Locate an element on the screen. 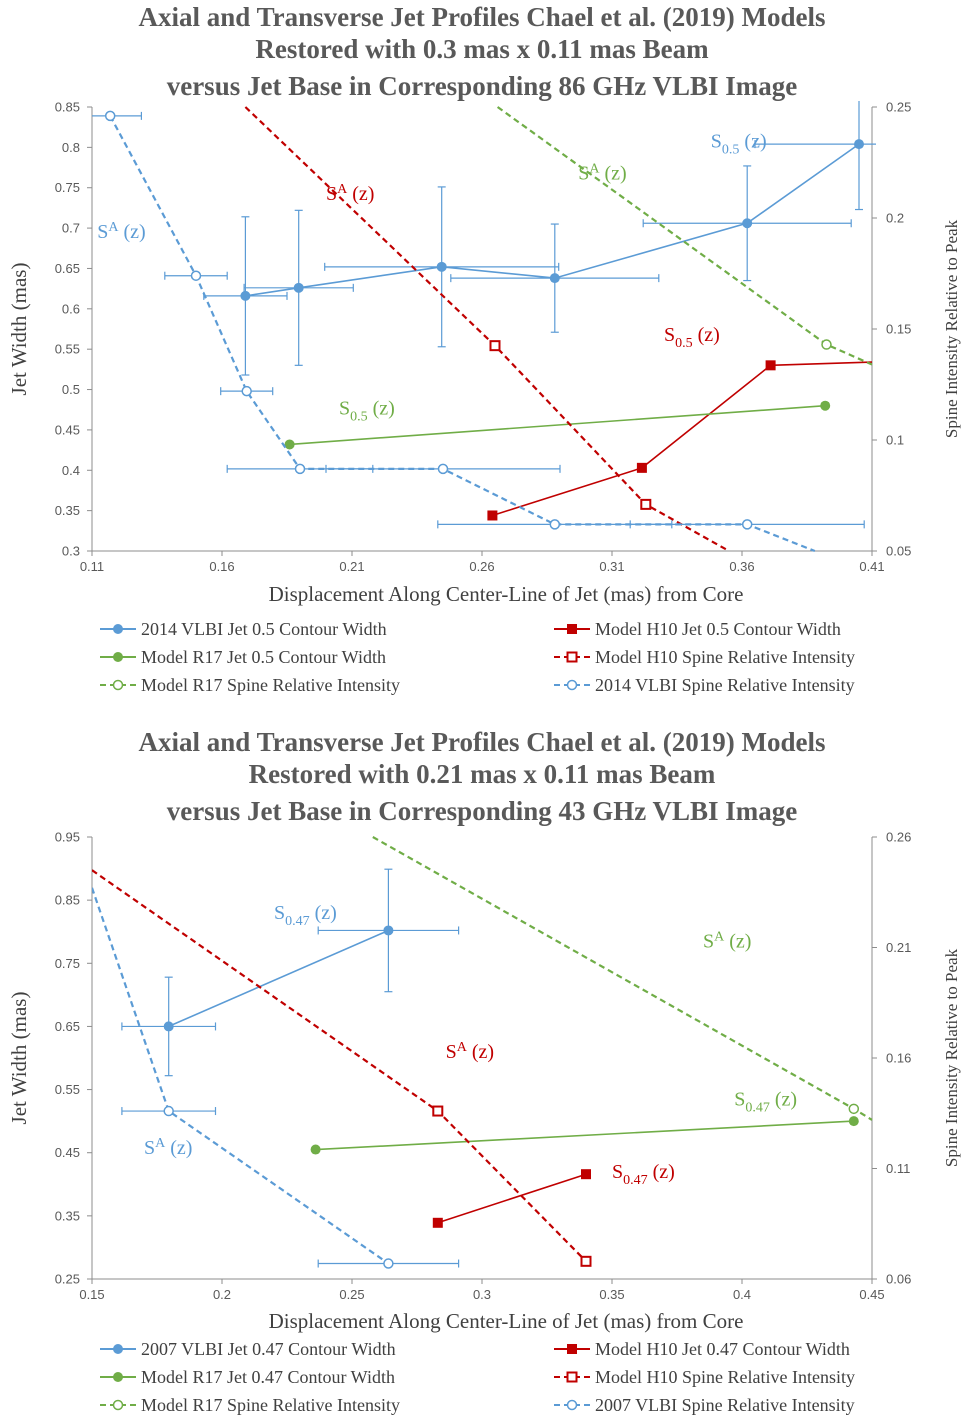 This screenshot has height=1421, width=964. x-tick-label: 0.3 is located at coordinates (482, 1294).